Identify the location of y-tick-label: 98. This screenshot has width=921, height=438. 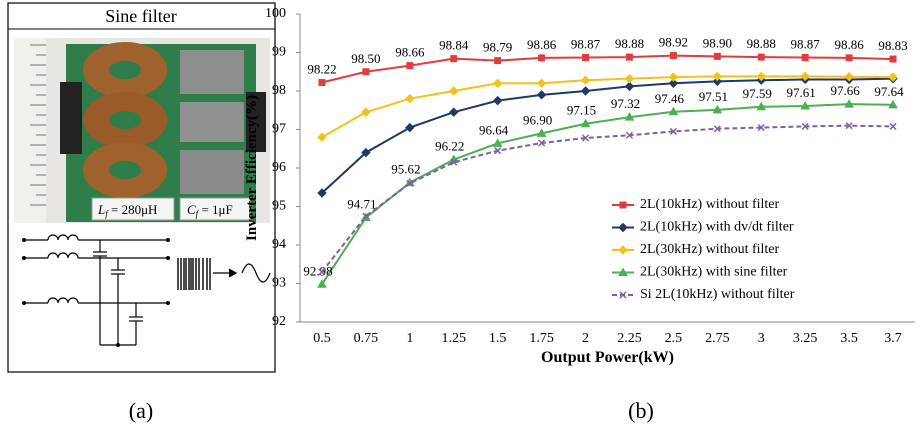
(279, 90).